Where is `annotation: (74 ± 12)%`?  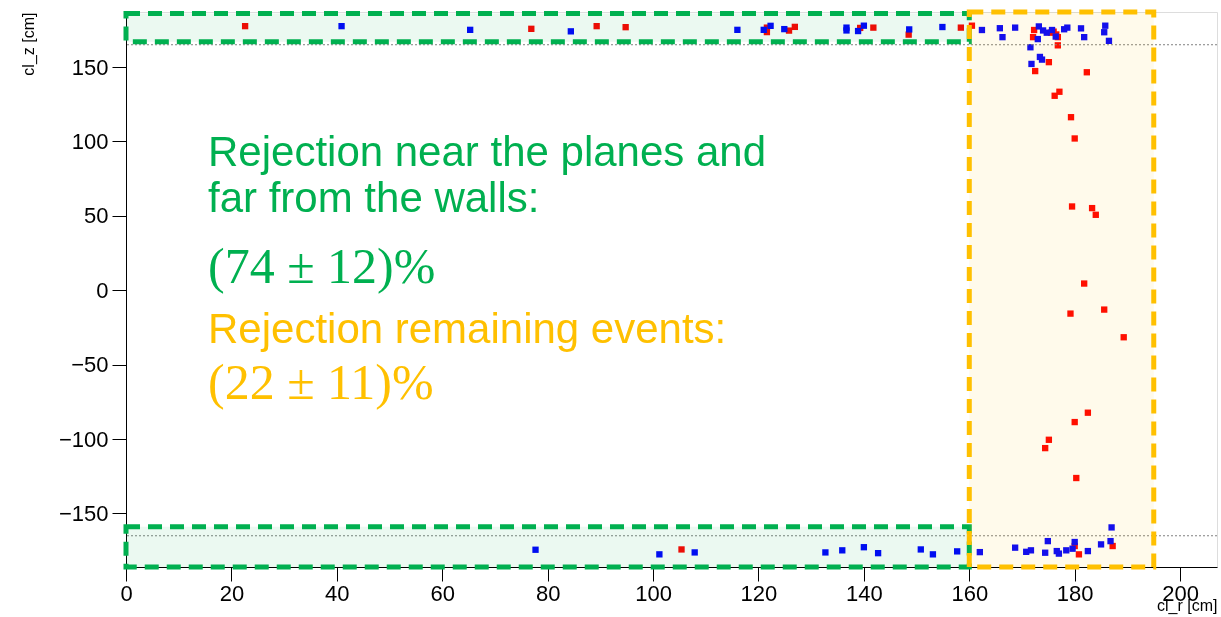 annotation: (74 ± 12)% is located at coordinates (322, 266).